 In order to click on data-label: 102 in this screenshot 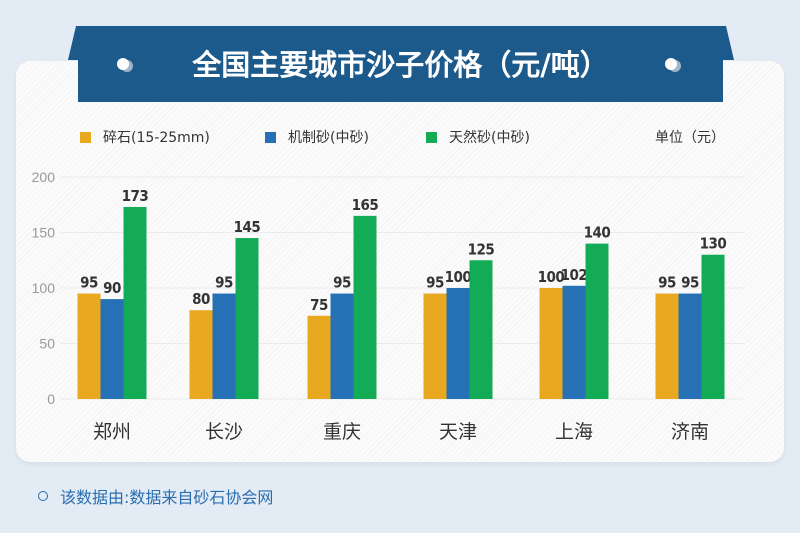, I will do `click(574, 275)`.